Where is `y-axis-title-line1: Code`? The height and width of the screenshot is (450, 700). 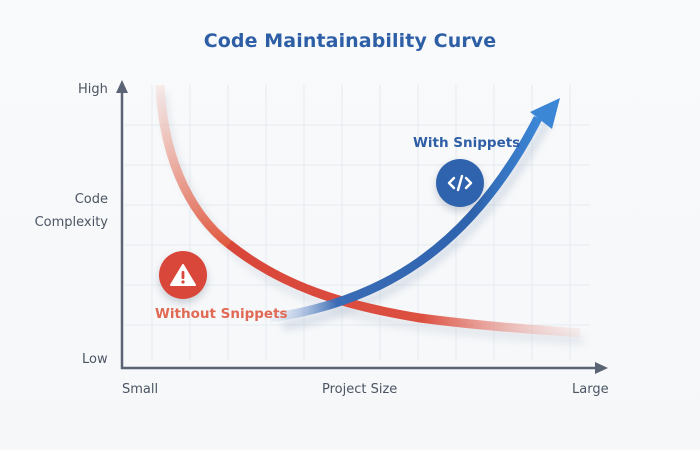
y-axis-title-line1: Code is located at coordinates (91, 199).